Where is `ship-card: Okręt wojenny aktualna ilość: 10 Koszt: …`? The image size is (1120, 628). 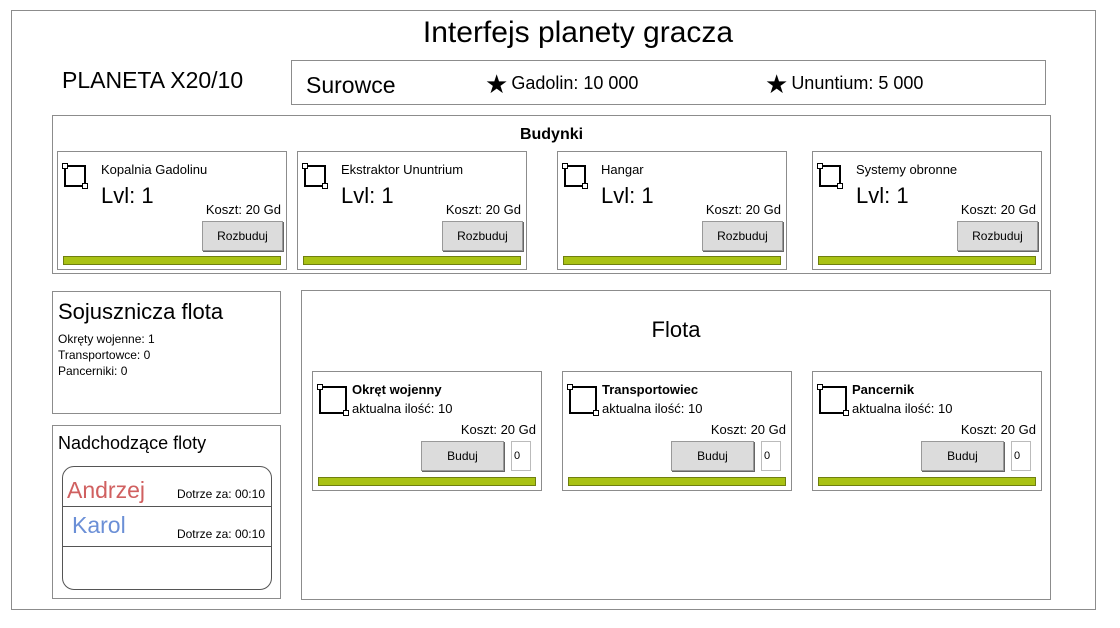
ship-card: Okręt wojenny aktualna ilość: 10 Koszt: … is located at coordinates (427, 431).